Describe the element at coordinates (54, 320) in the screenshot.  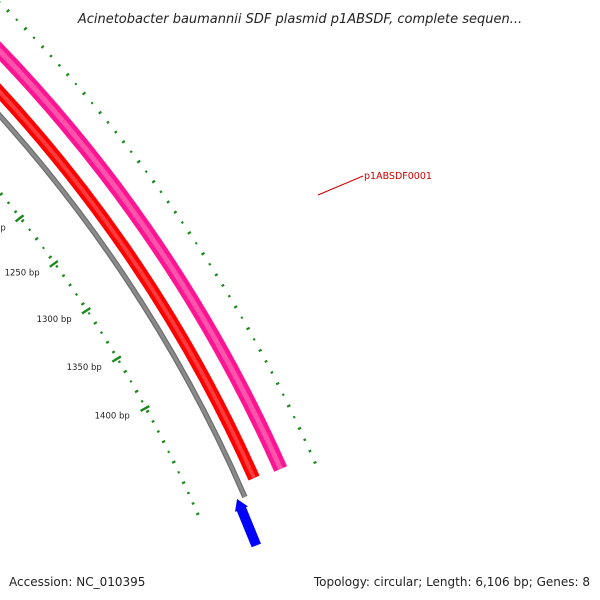
I see `position-label: 1300 bp` at that location.